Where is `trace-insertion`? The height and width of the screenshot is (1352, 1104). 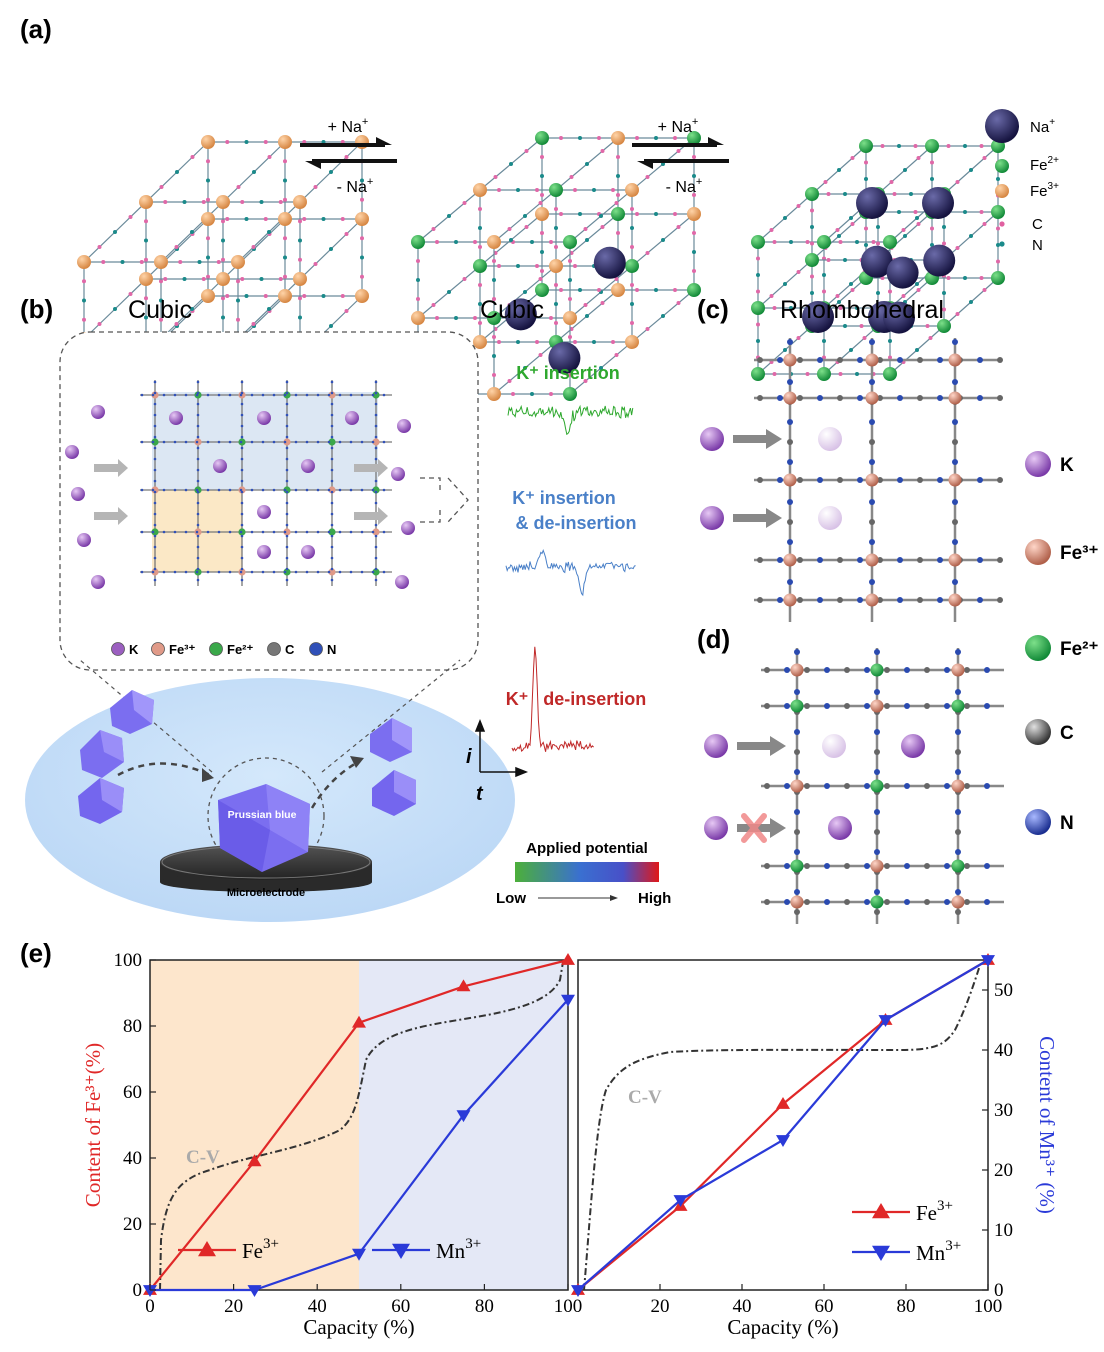
trace-insertion is located at coordinates (570, 420).